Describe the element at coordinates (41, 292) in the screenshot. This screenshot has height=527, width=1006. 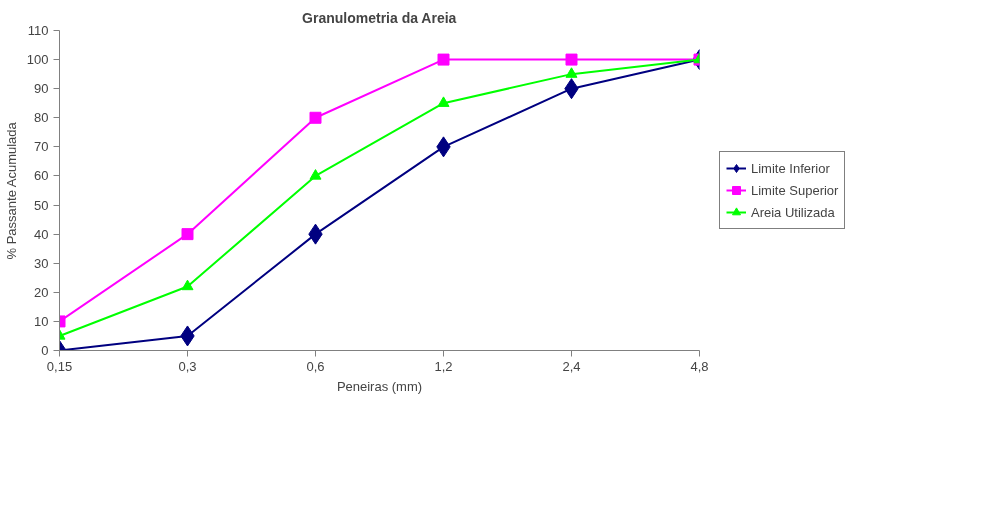
I see `y-tick-label: 20` at that location.